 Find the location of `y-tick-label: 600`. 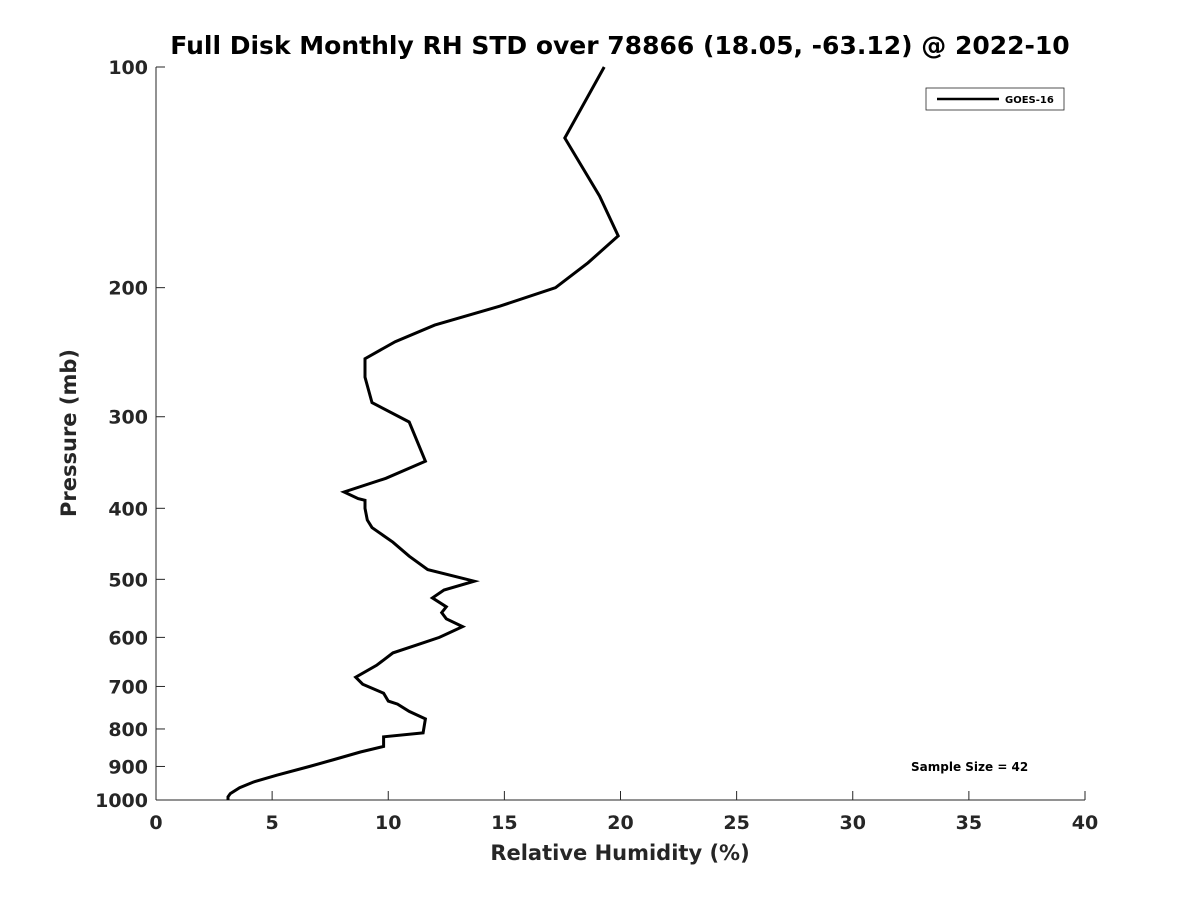

y-tick-label: 600 is located at coordinates (128, 638).